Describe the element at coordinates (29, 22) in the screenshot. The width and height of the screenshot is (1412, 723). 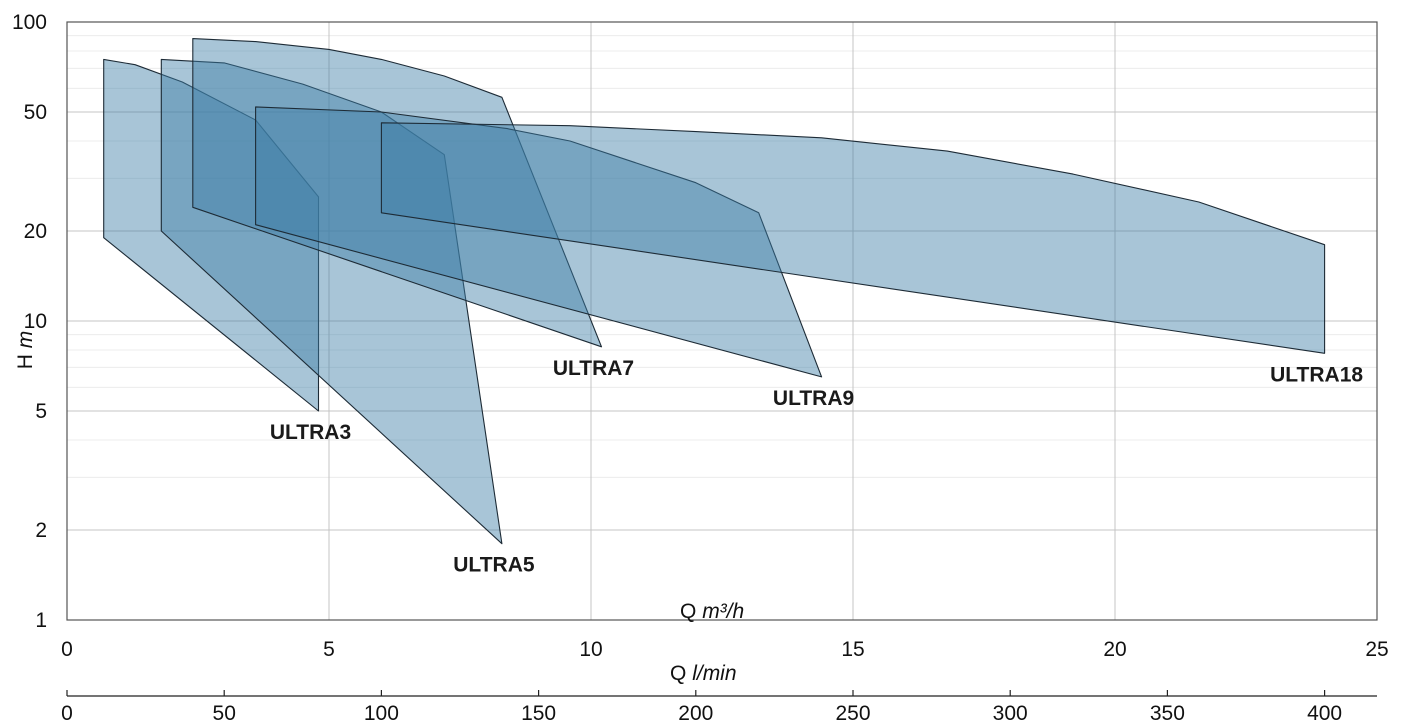
I see `y-tick-label: 100` at that location.